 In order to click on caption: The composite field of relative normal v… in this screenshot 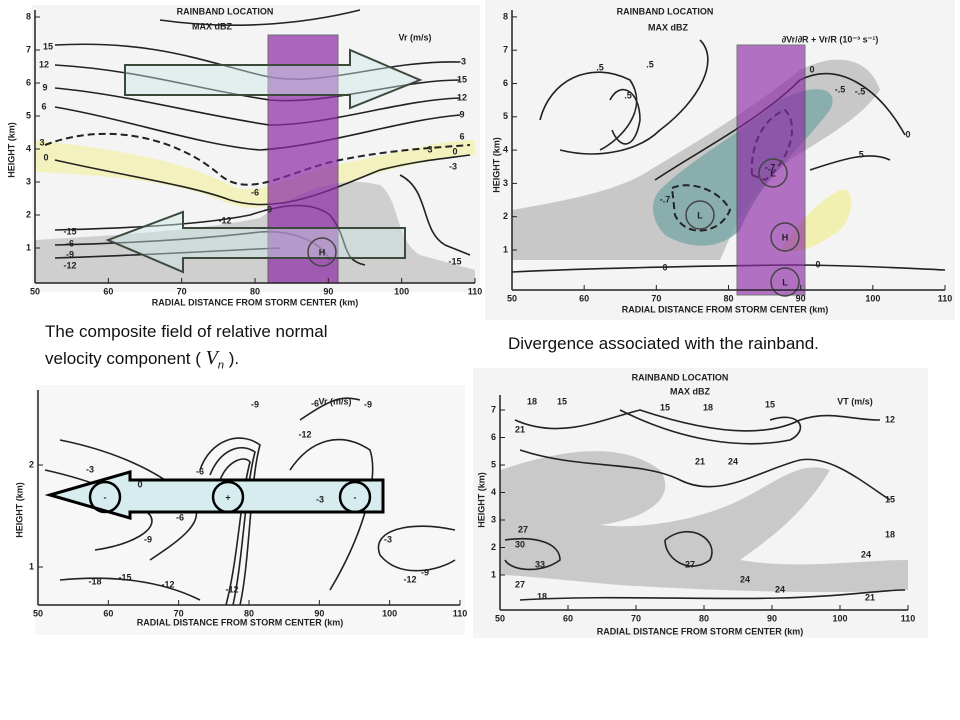, I will do `click(255, 348)`.